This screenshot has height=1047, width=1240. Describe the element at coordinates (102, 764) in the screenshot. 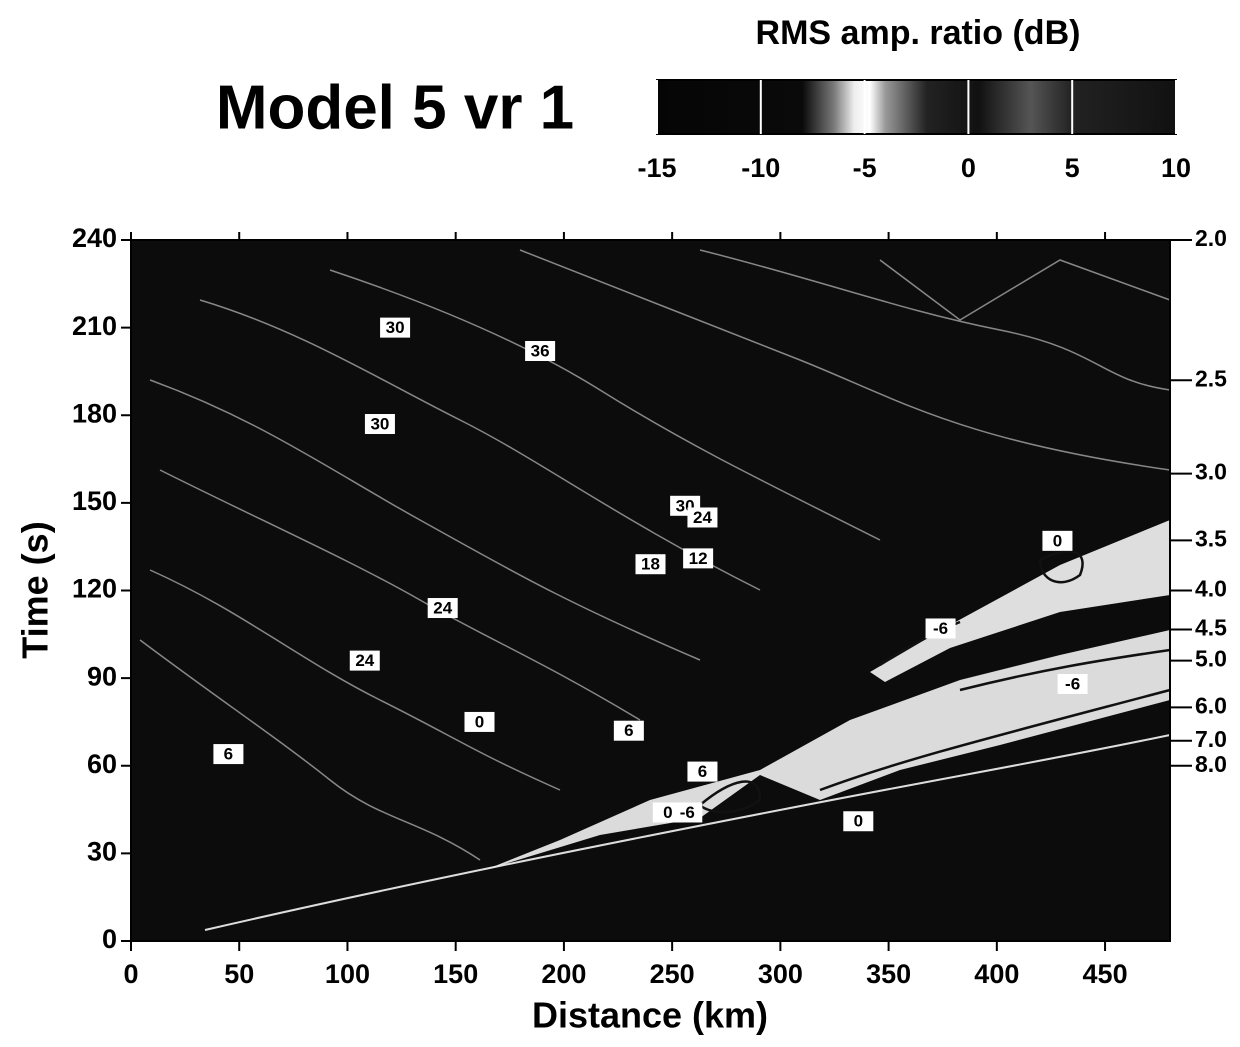

I see `y-tick-label: 60` at that location.